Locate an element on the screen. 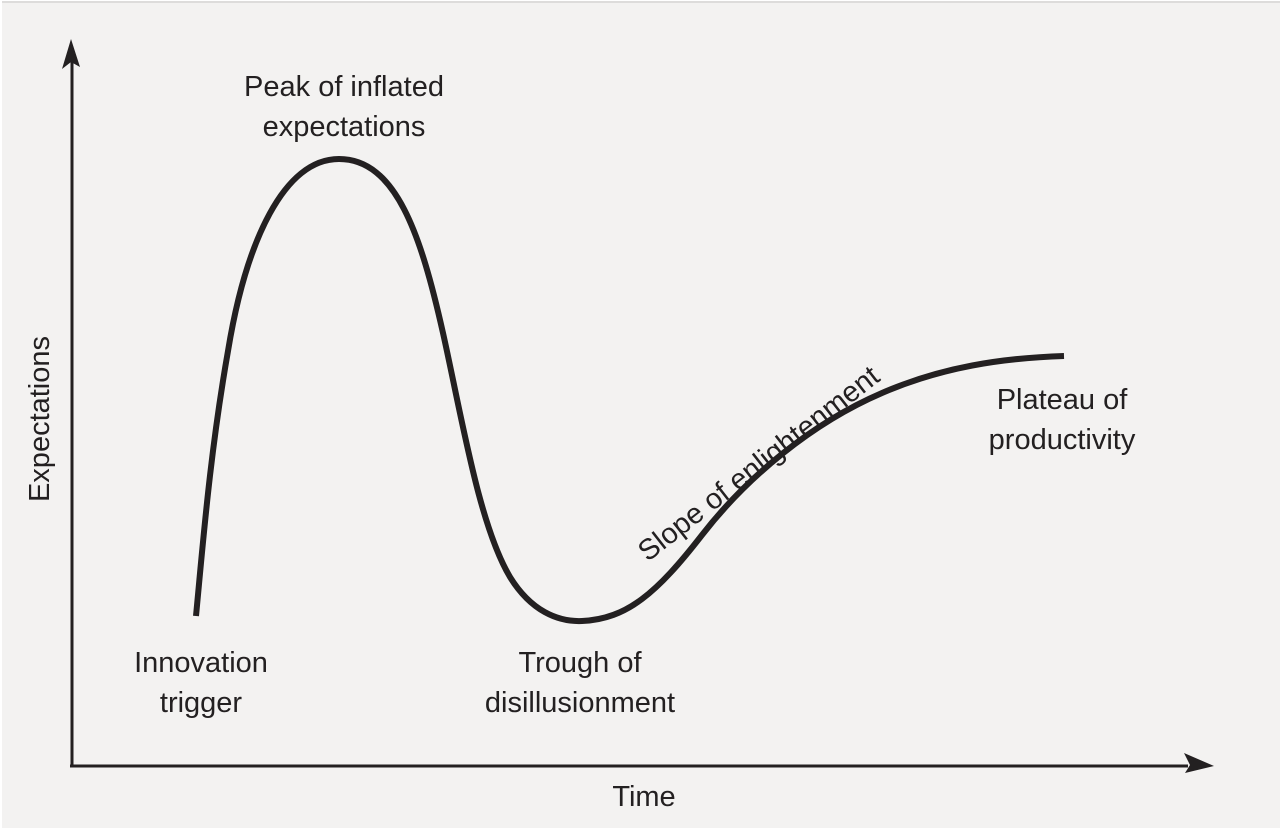 Image resolution: width=1280 pixels, height=835 pixels. stage-label-trough-line1: Trough of is located at coordinates (579, 663).